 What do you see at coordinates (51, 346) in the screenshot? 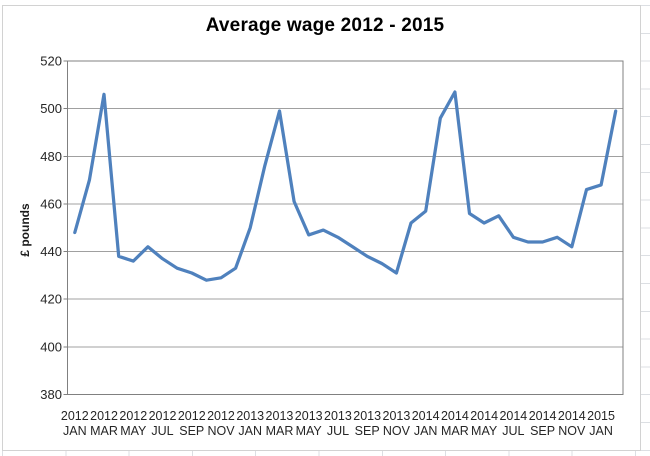
I see `y-axis-tick-label: 400` at bounding box center [51, 346].